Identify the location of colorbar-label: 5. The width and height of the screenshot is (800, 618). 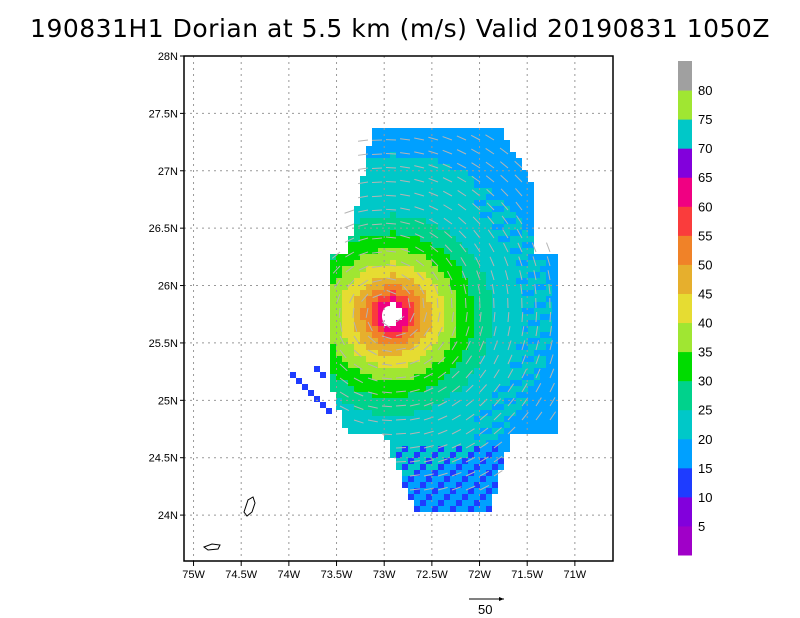
(701, 526).